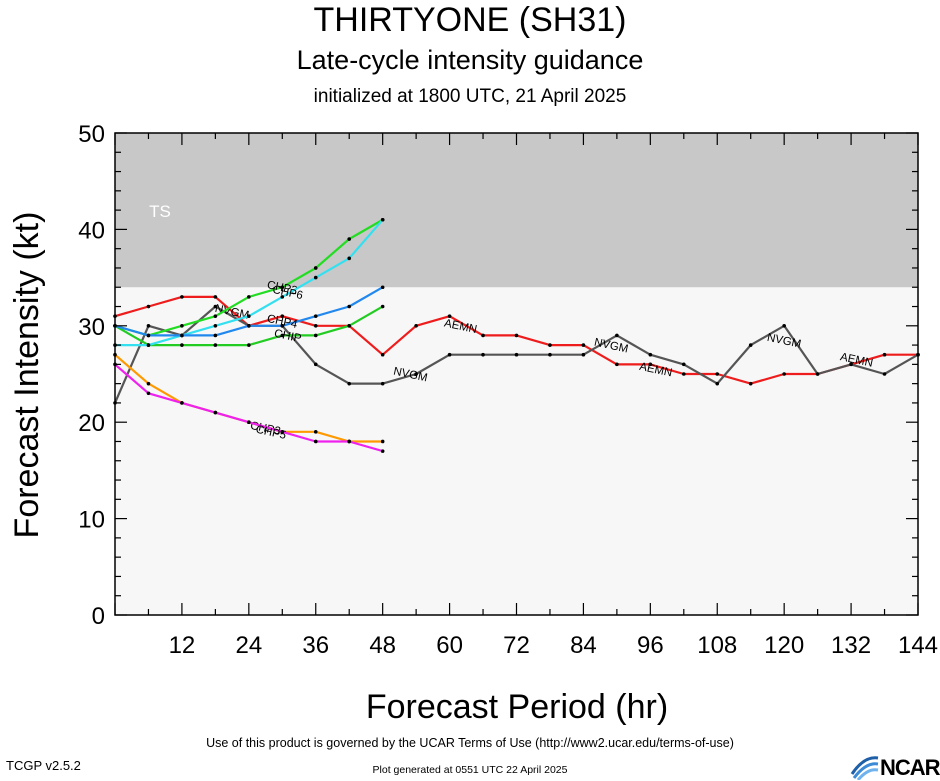 The height and width of the screenshot is (781, 940). Describe the element at coordinates (91, 520) in the screenshot. I see `y-tick-label: 10` at that location.